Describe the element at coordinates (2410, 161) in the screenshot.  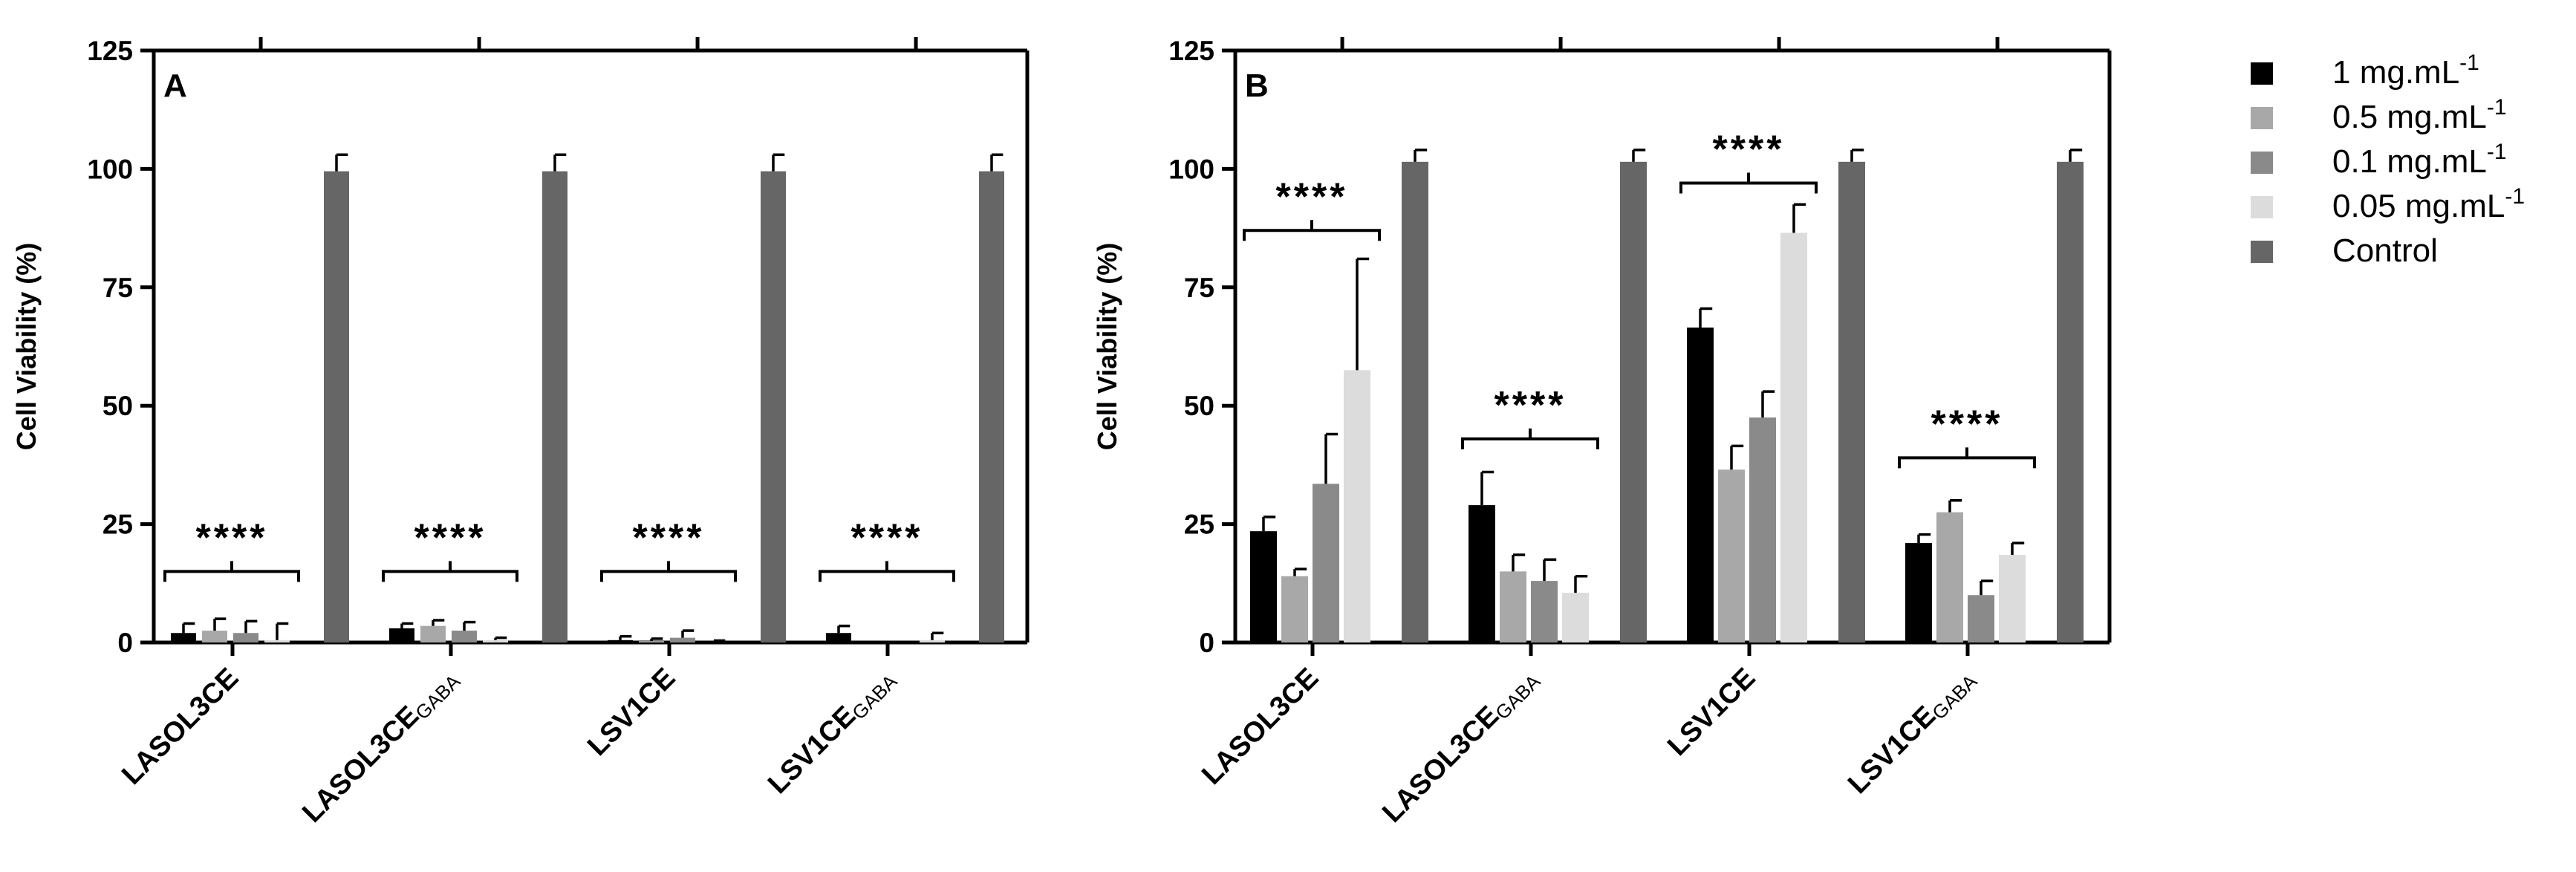
I see `legend-label-main: 0.1 mg.mL` at that location.